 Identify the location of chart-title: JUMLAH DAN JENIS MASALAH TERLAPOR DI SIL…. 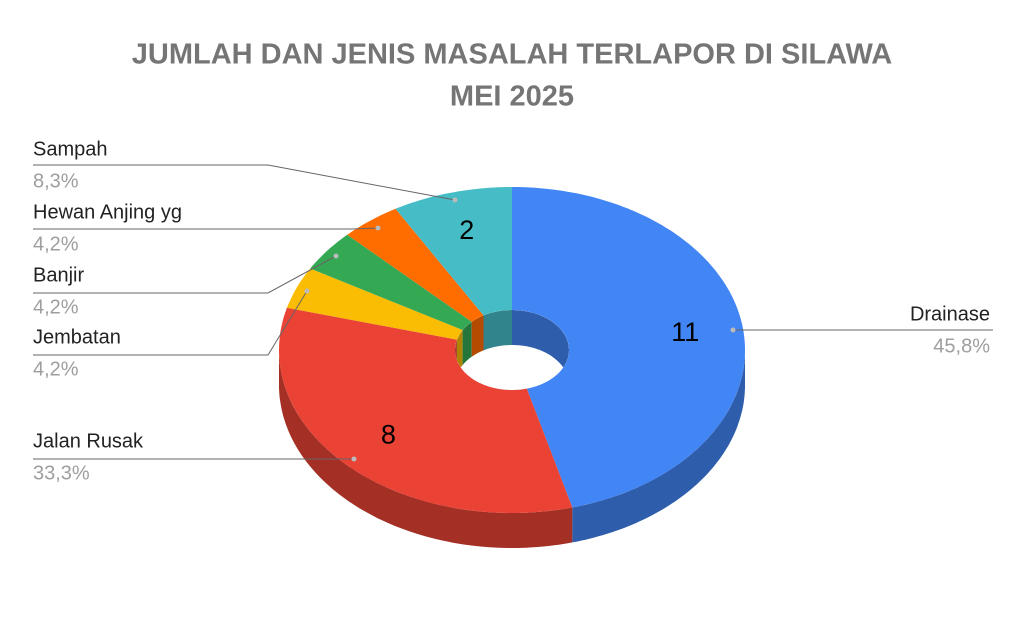
(512, 55).